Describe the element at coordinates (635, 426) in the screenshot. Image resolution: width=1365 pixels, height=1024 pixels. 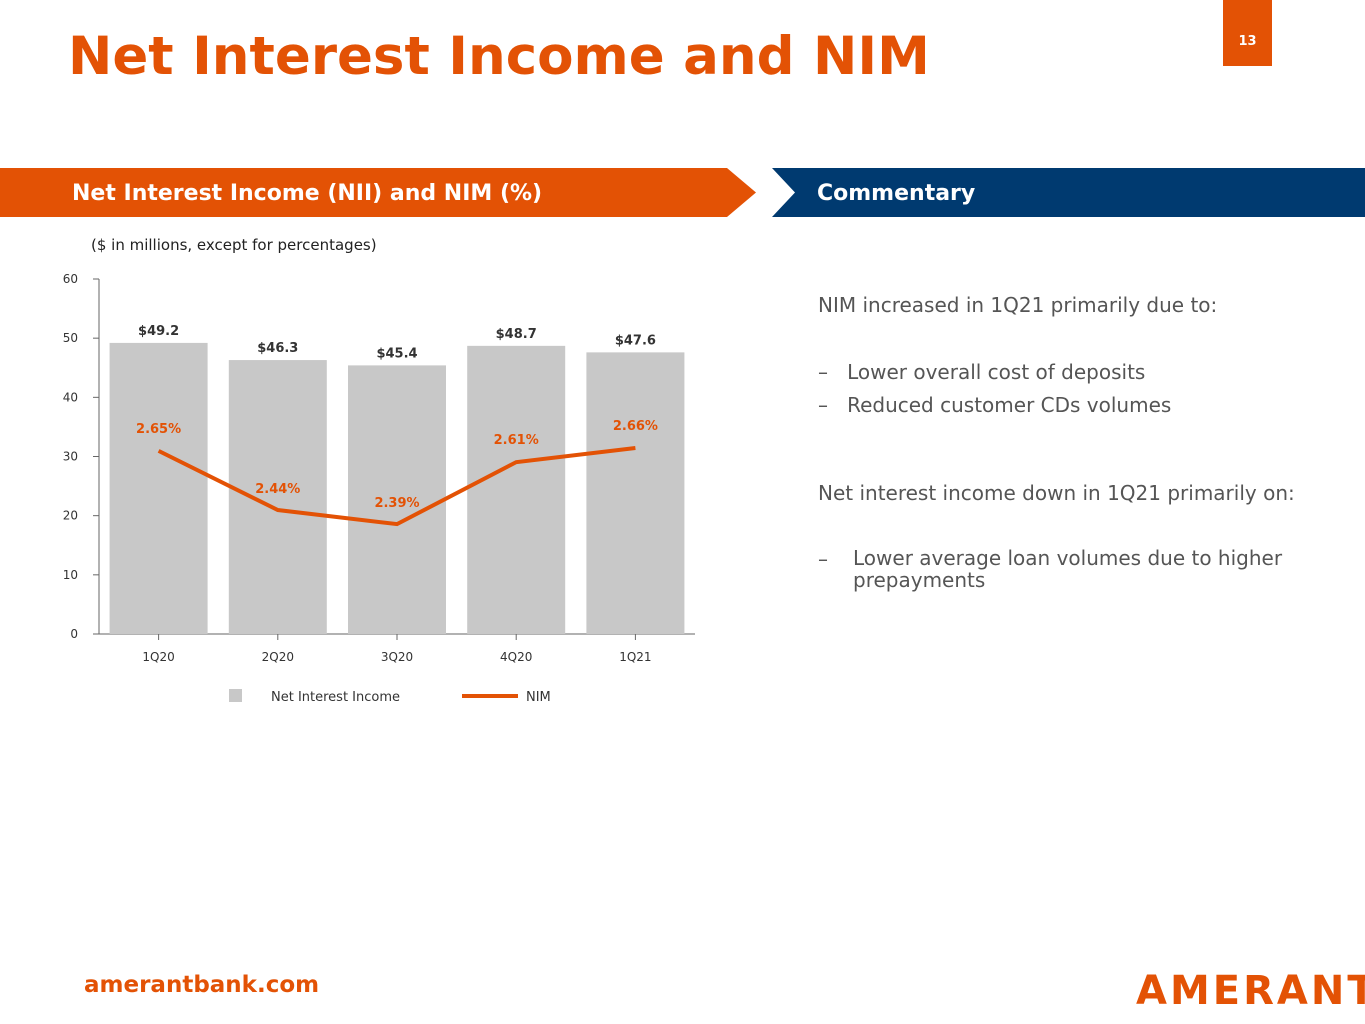
I see `nim-label: 2.66%` at that location.